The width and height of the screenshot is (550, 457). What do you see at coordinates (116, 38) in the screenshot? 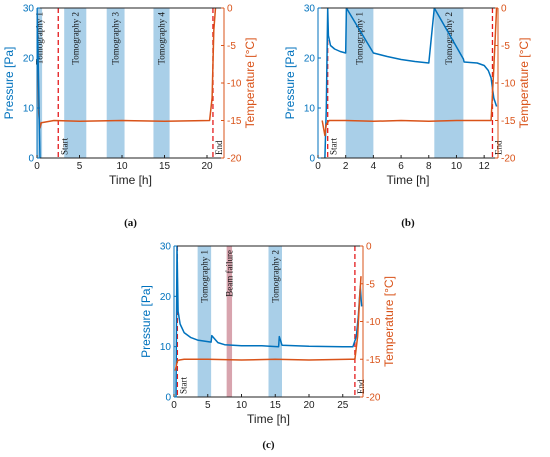
I see `band-label-3: Tomography 3` at bounding box center [116, 38].